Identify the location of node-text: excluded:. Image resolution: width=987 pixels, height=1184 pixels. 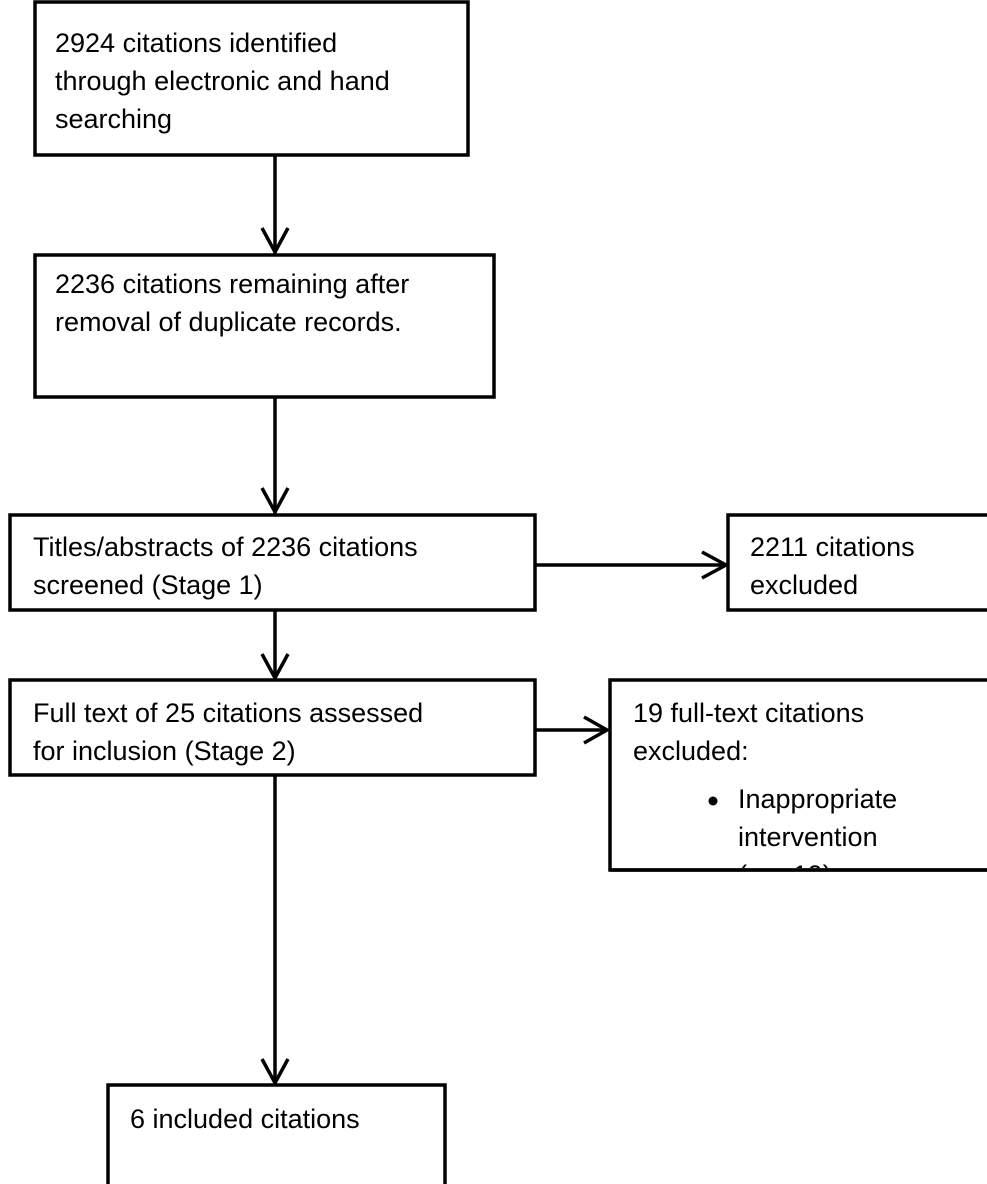
(691, 751).